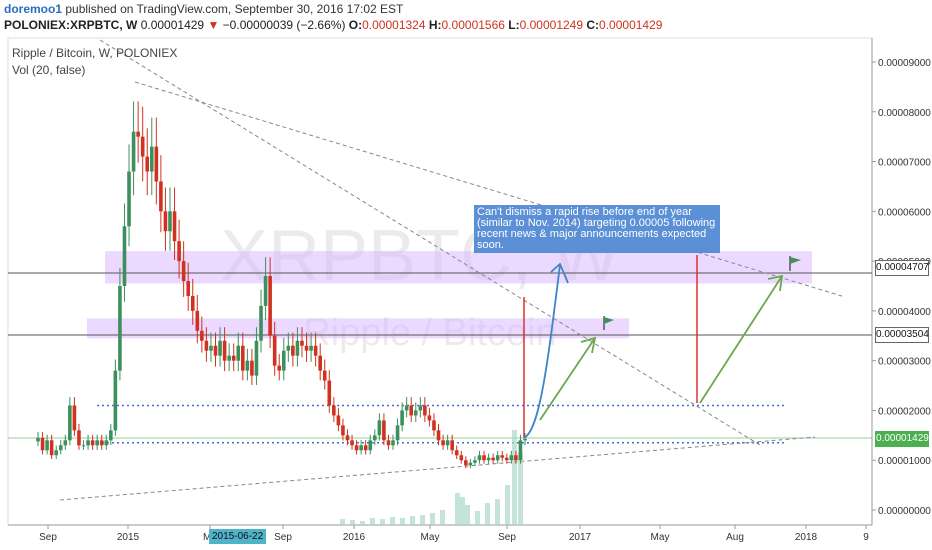 The image size is (932, 550). What do you see at coordinates (95, 53) in the screenshot?
I see `series-legend: Ripple / Bitcoin, W, POLONIEX` at bounding box center [95, 53].